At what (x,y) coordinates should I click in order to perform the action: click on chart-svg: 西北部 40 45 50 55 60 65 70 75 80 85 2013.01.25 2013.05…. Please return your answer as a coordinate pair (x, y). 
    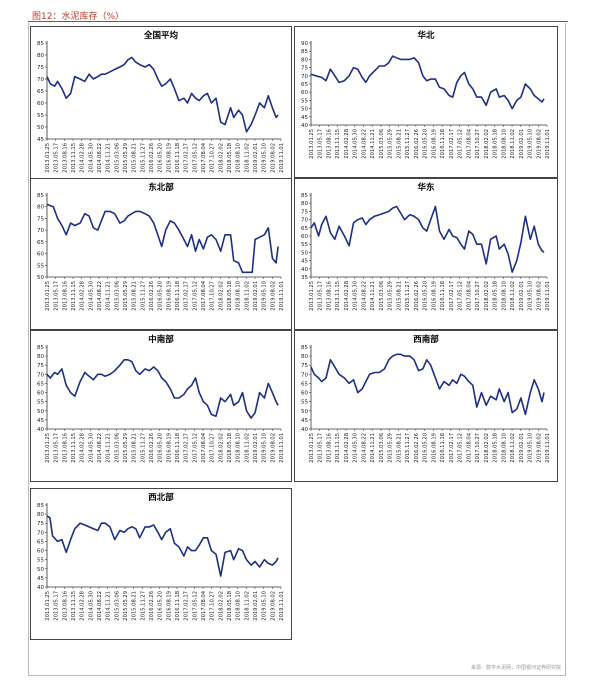
    Looking at the image, I should click on (161, 556).